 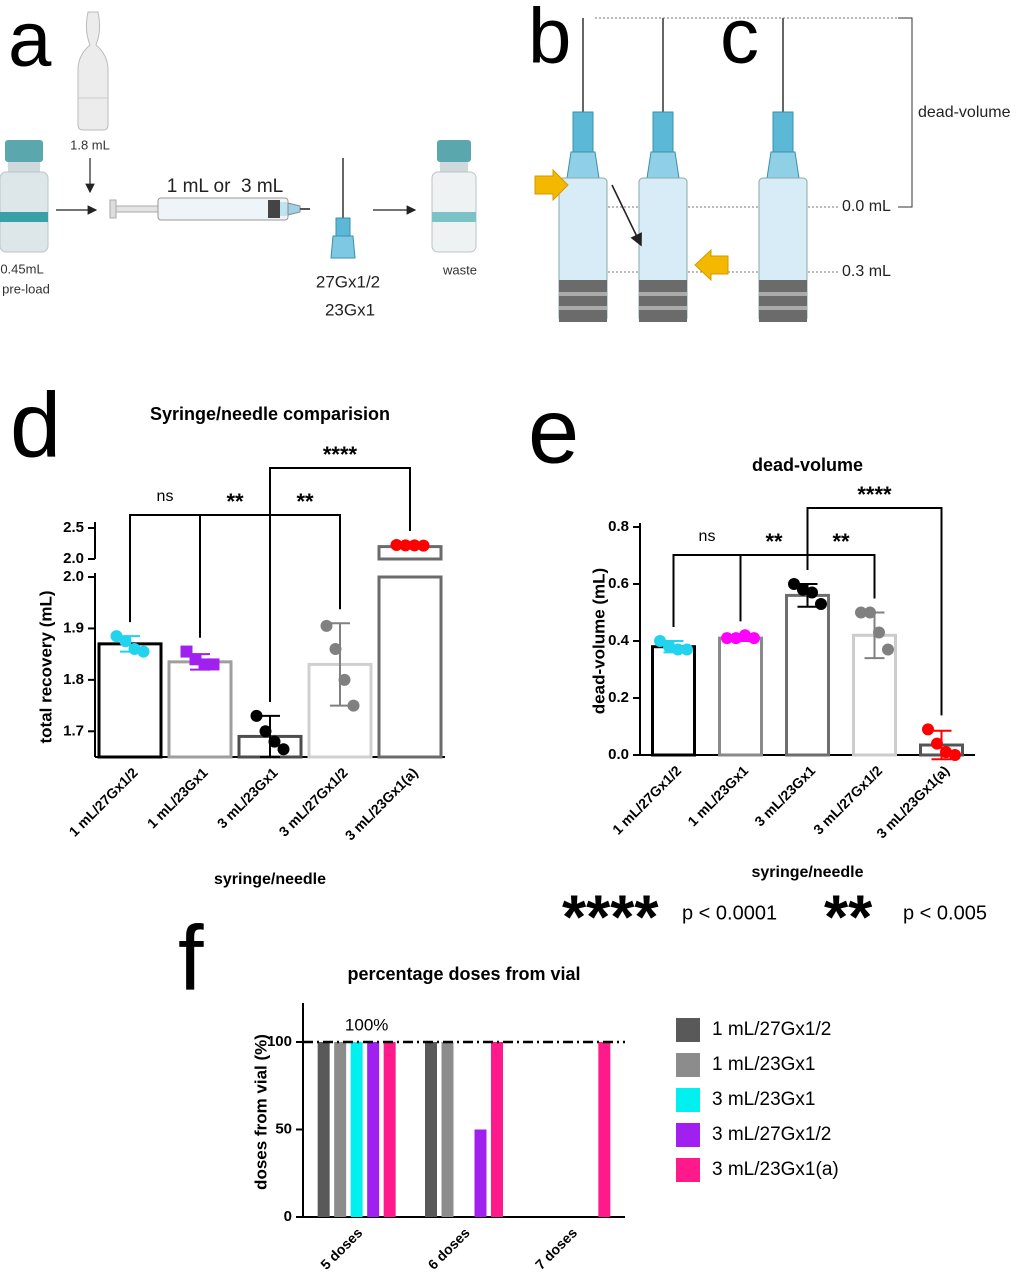 I want to click on legend-label: 3 mL/27Gx1/2, so click(x=771, y=1134).